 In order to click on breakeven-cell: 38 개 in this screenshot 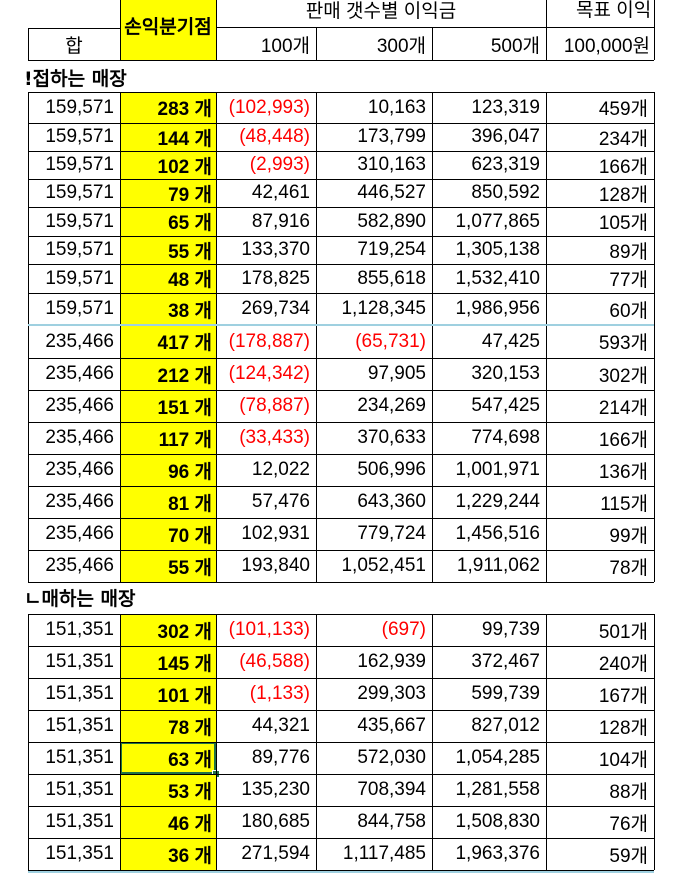, I will do `click(168, 309)`.